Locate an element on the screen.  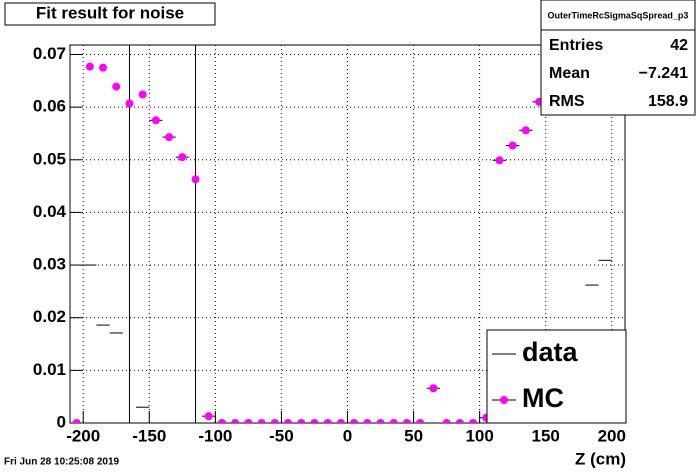
legend-marker is located at coordinates (504, 400).